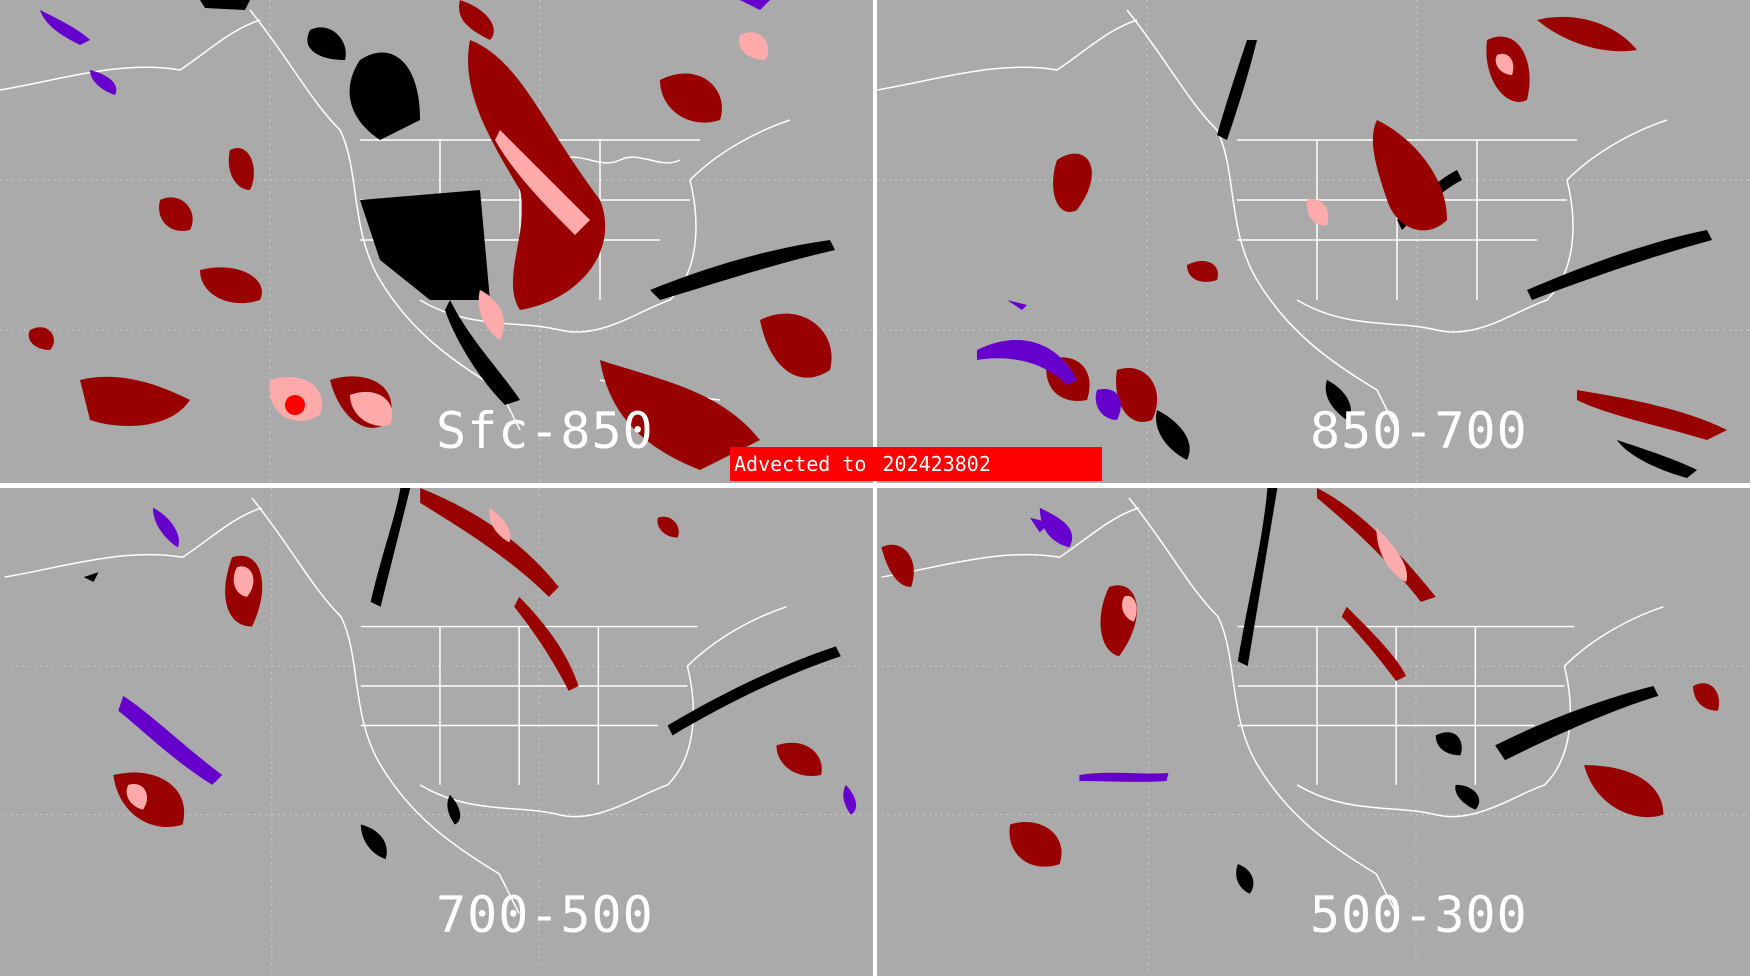 The image size is (1750, 976). What do you see at coordinates (545, 915) in the screenshot?
I see `layer-label: 700-500` at bounding box center [545, 915].